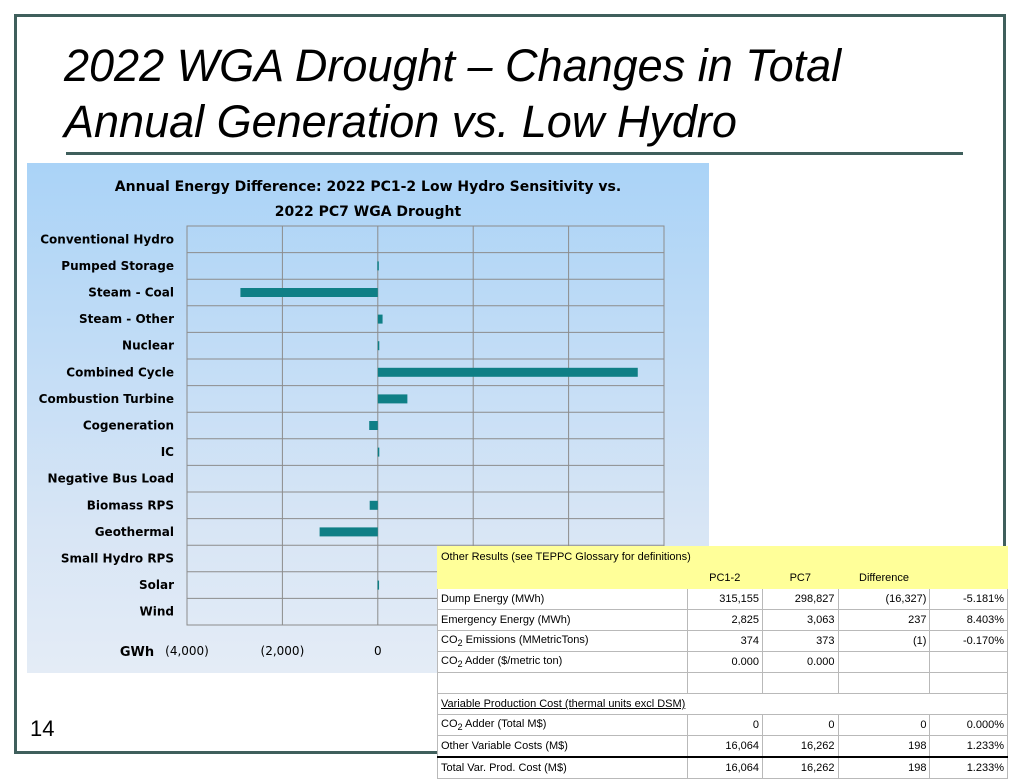 This screenshot has width=1024, height=779. What do you see at coordinates (137, 652) in the screenshot?
I see `x-axis-label: GWh` at bounding box center [137, 652].